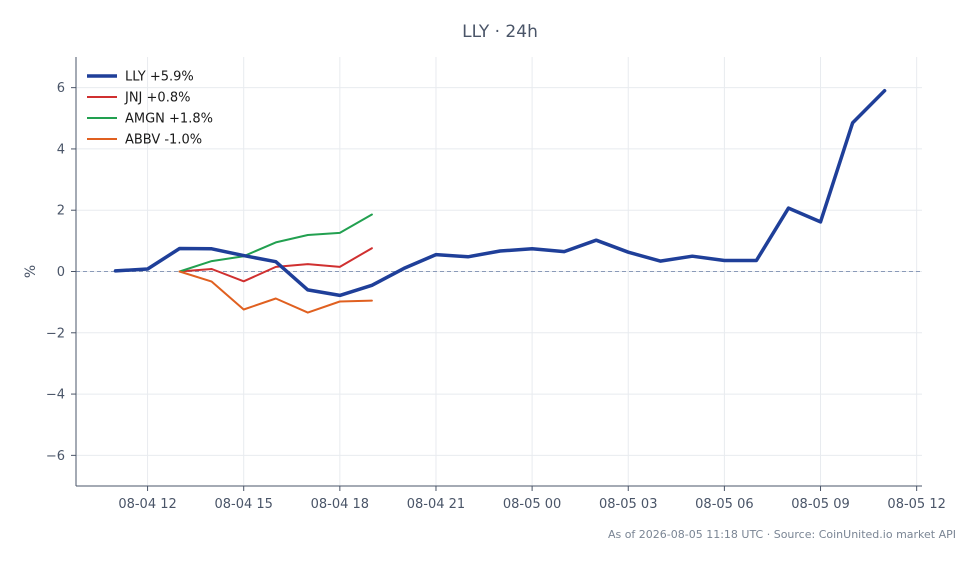 The width and height of the screenshot is (980, 564). What do you see at coordinates (532, 504) in the screenshot?
I see `x-tick-label-4: 08-05 00` at bounding box center [532, 504].